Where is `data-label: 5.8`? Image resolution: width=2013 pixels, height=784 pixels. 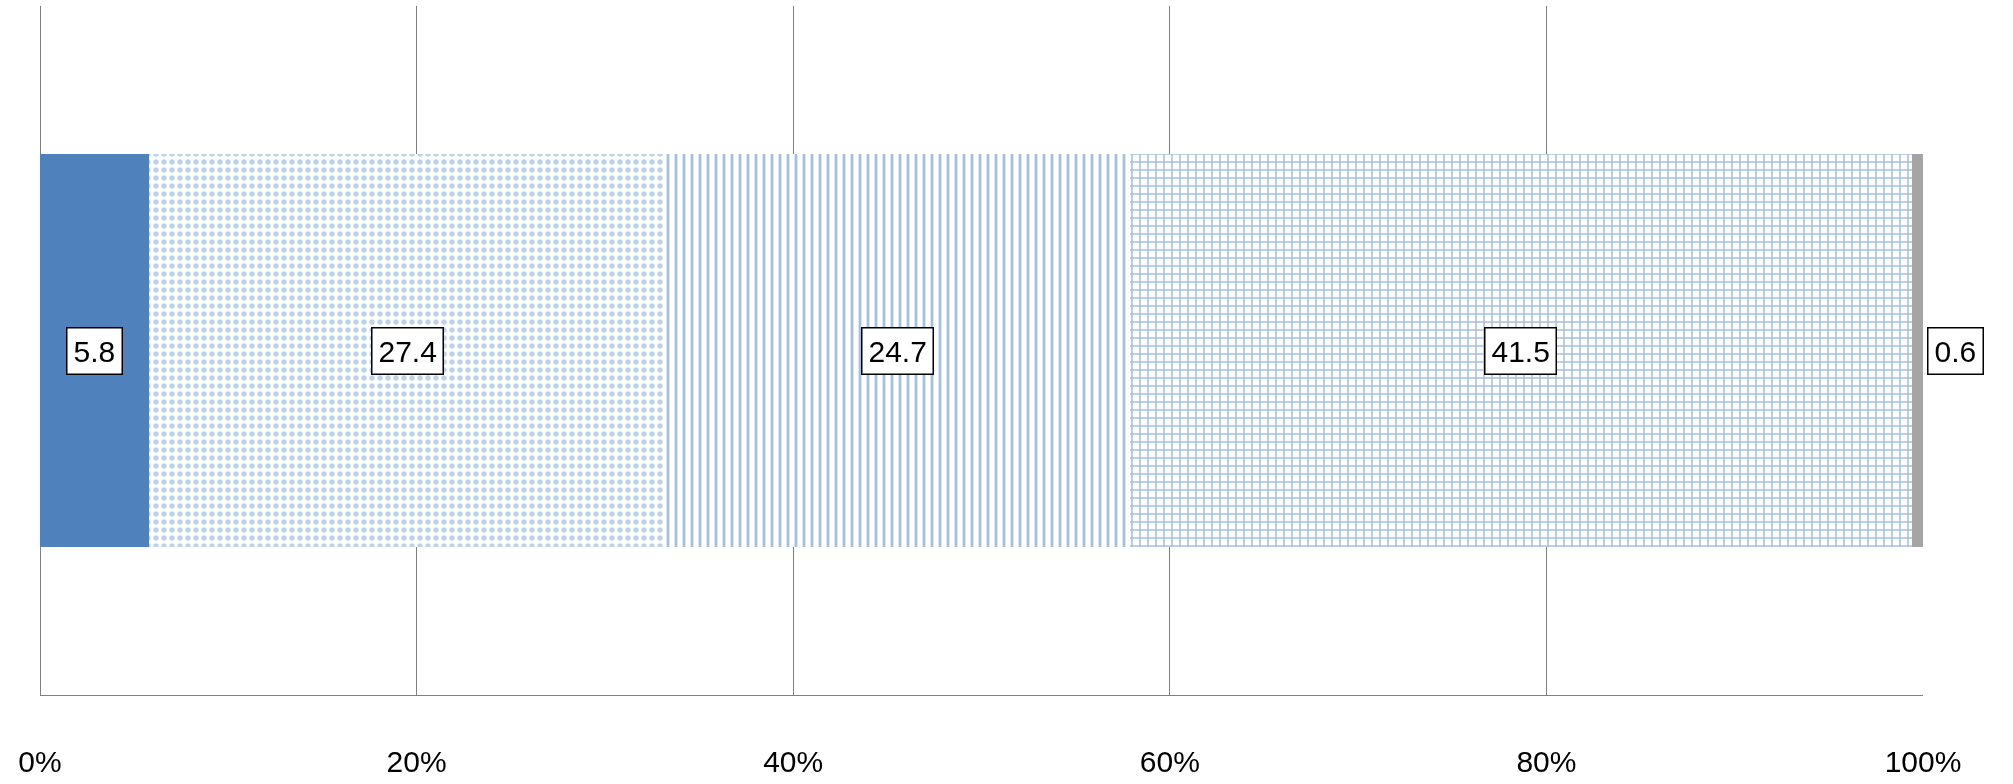 data-label: 5.8 is located at coordinates (94, 351).